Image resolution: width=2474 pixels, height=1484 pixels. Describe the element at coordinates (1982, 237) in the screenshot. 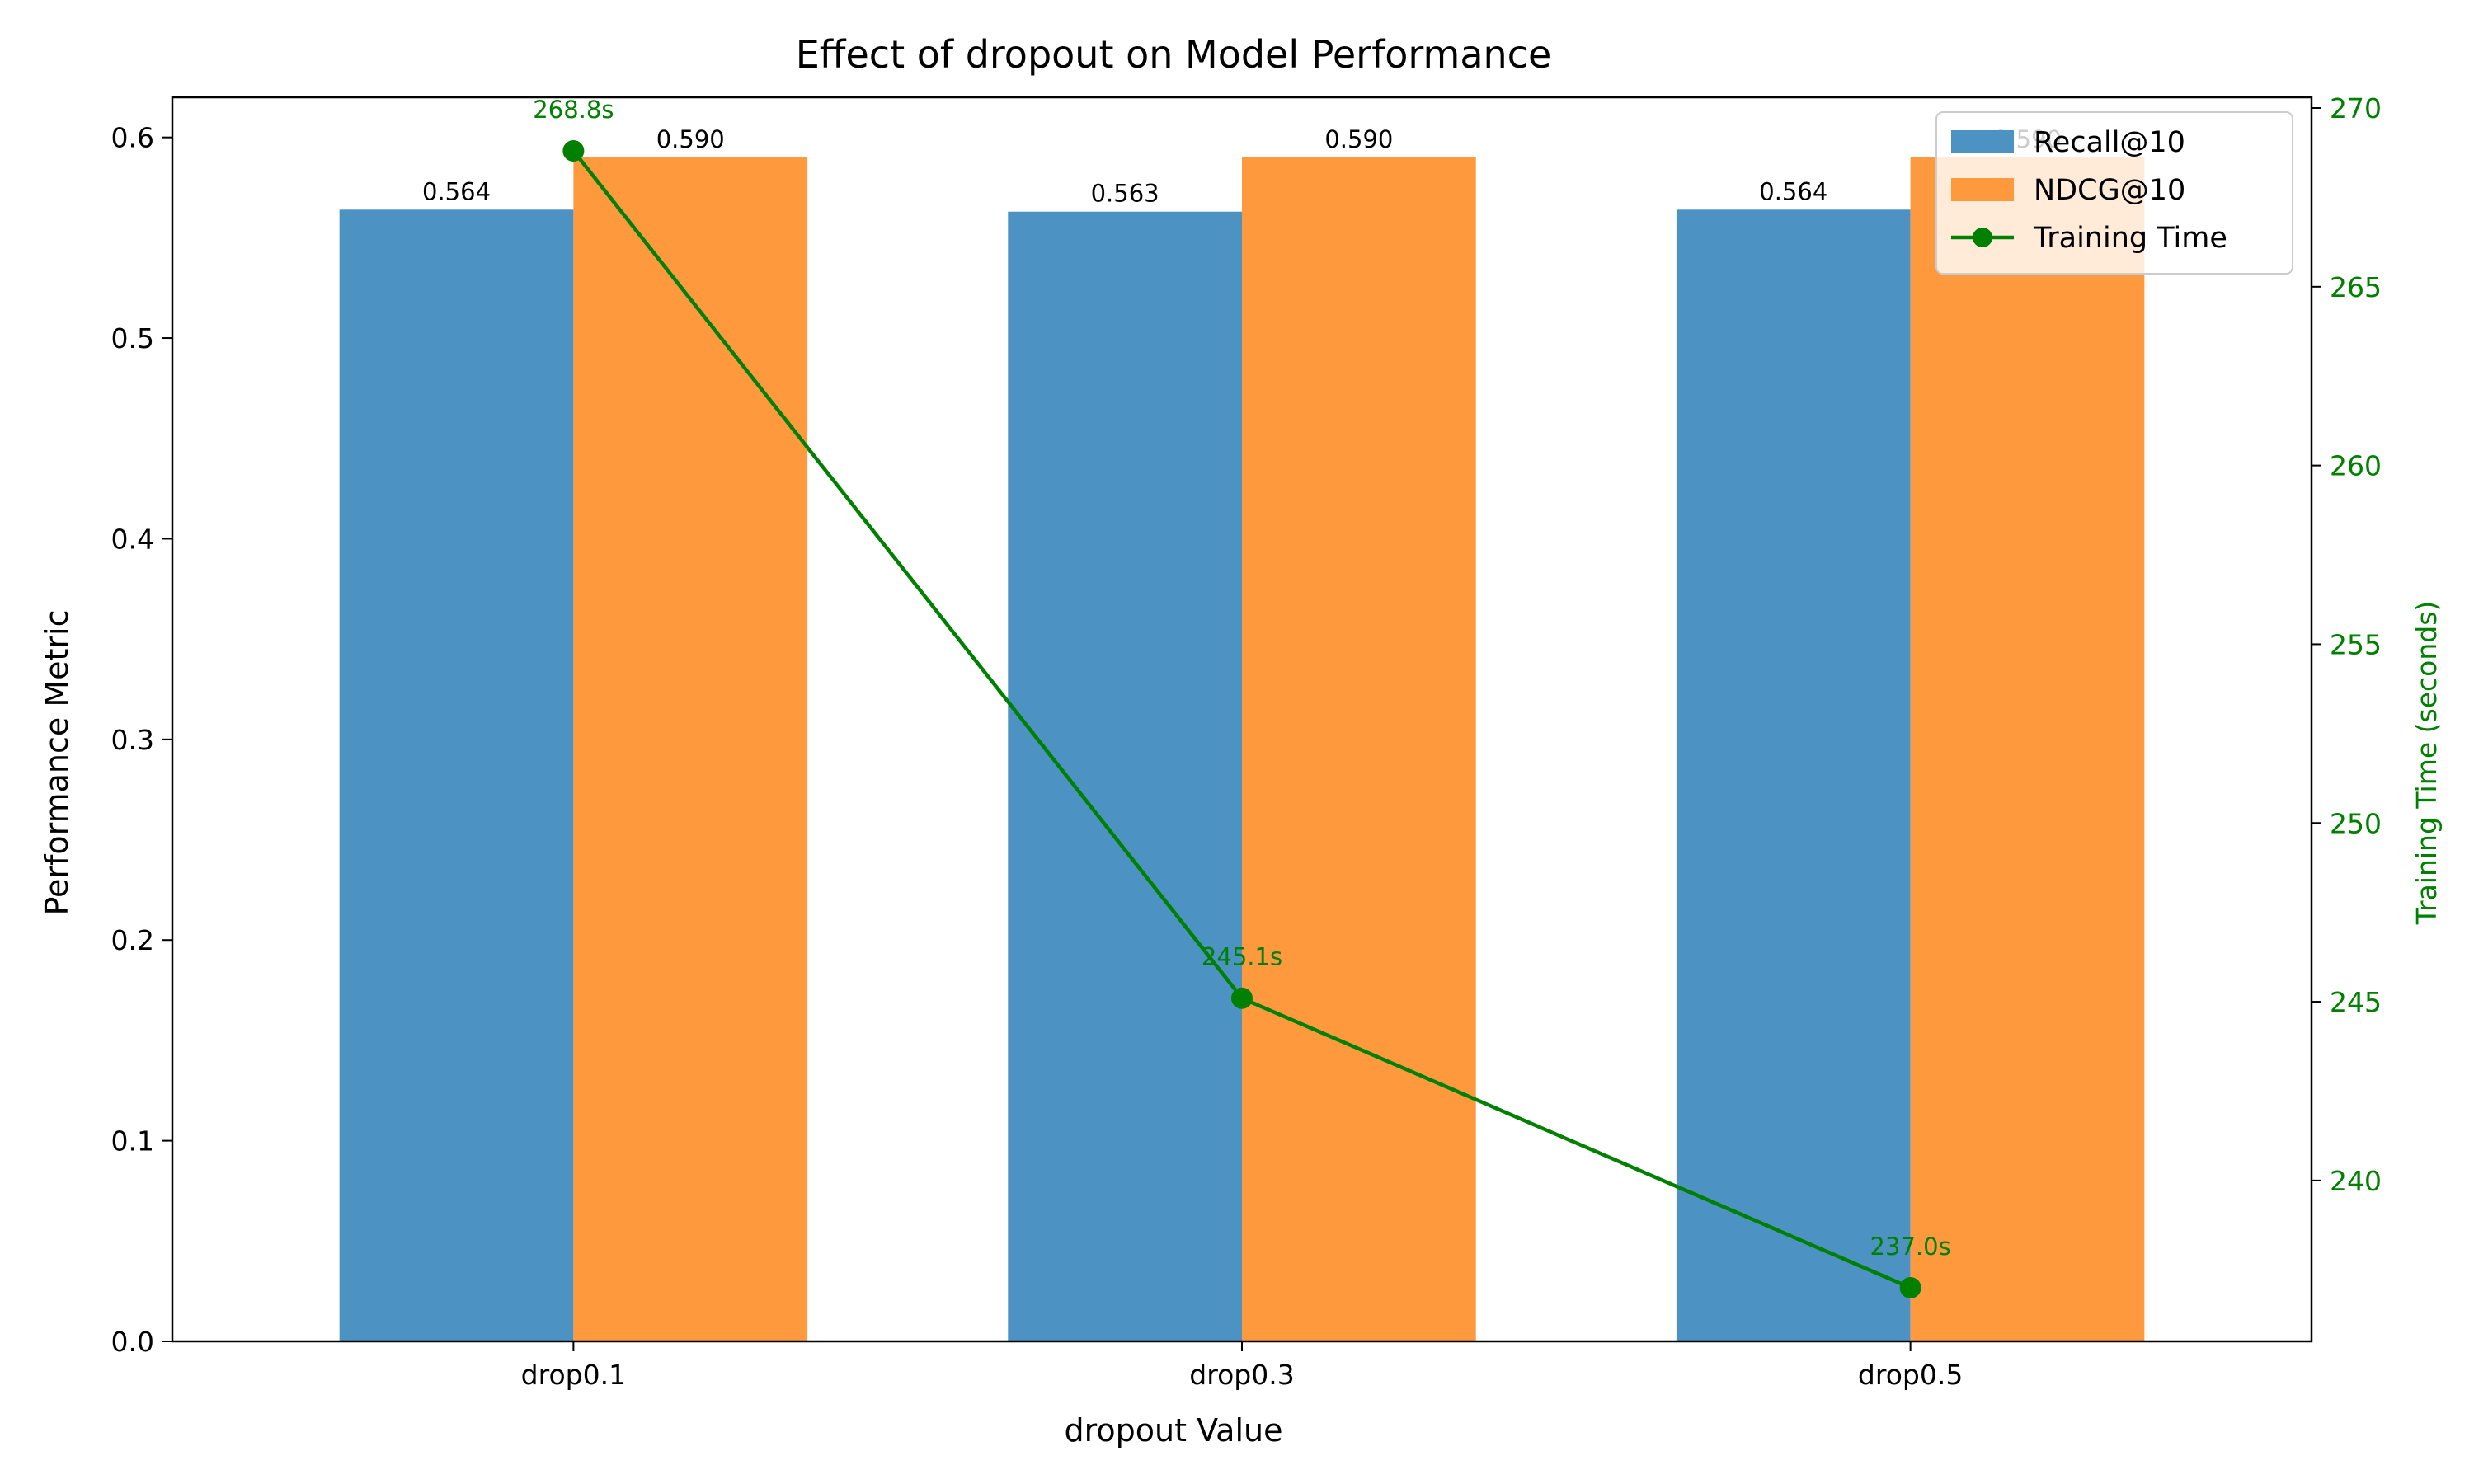

I see `legend-swatch-marker` at that location.